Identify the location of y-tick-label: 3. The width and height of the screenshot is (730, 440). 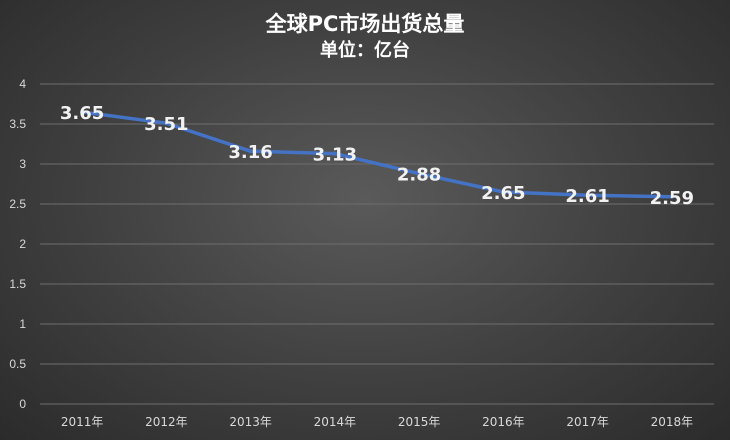
(22, 164).